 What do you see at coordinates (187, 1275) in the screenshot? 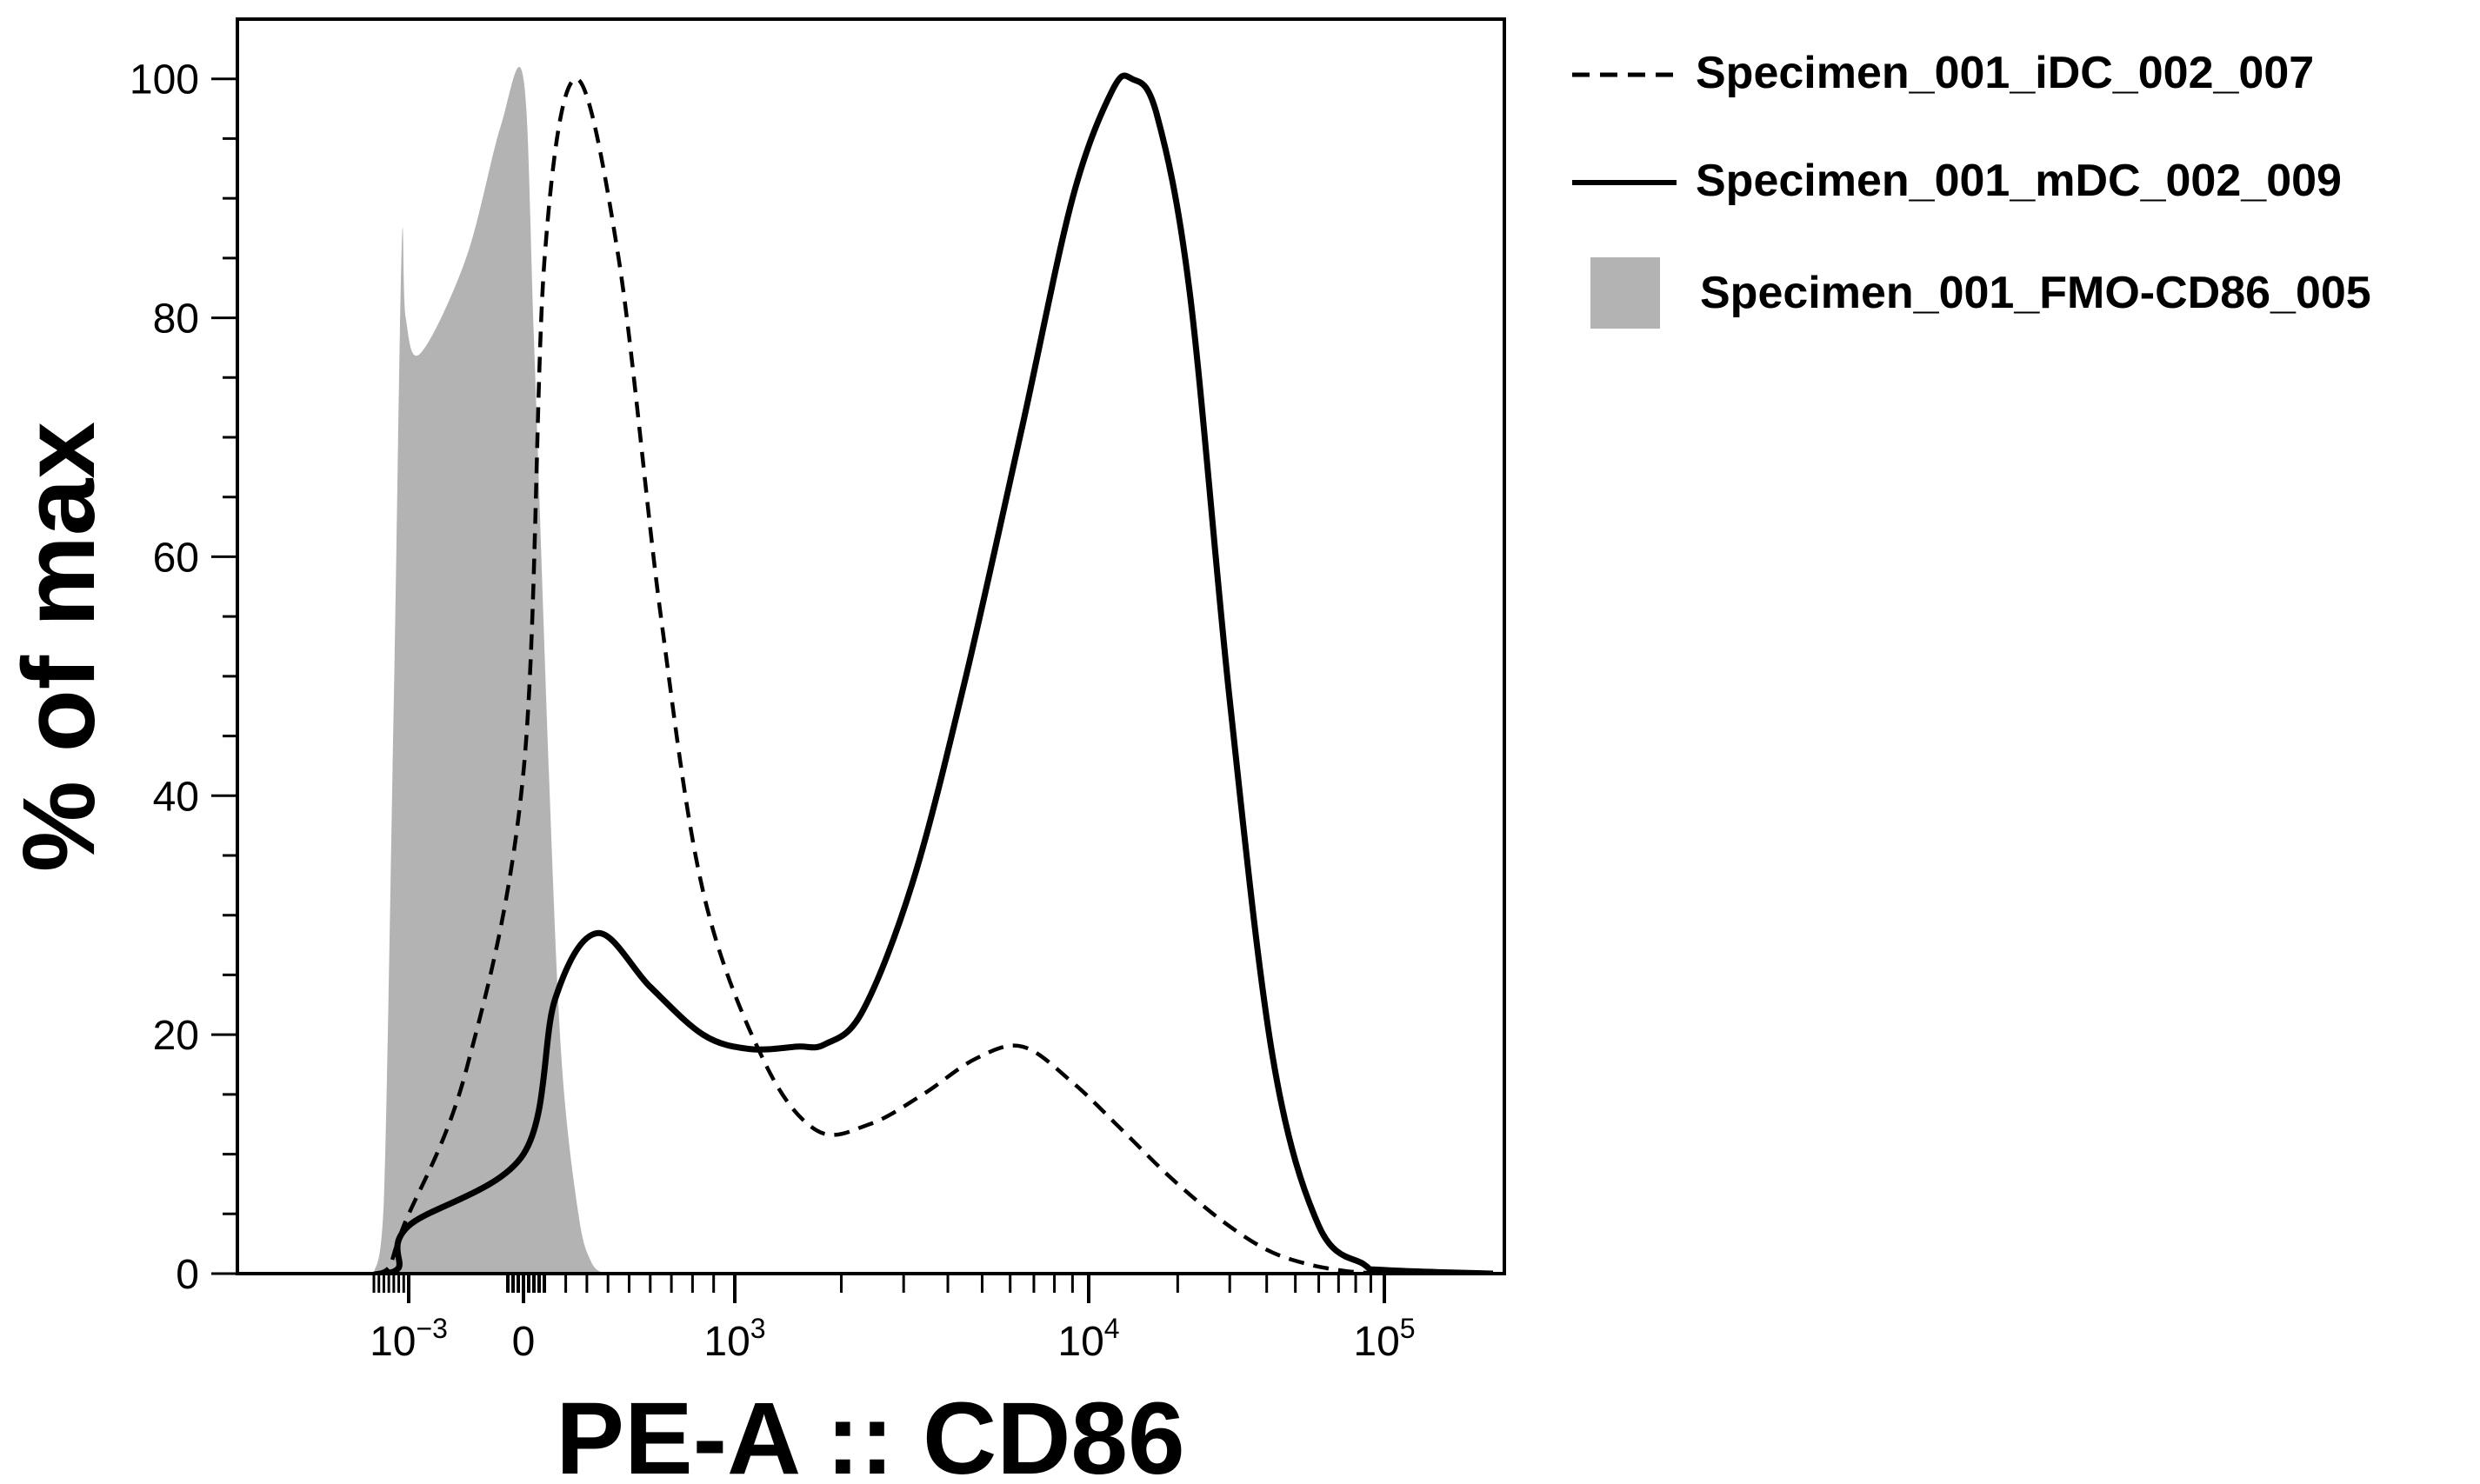
I see `y-tick-label: 0` at bounding box center [187, 1275].